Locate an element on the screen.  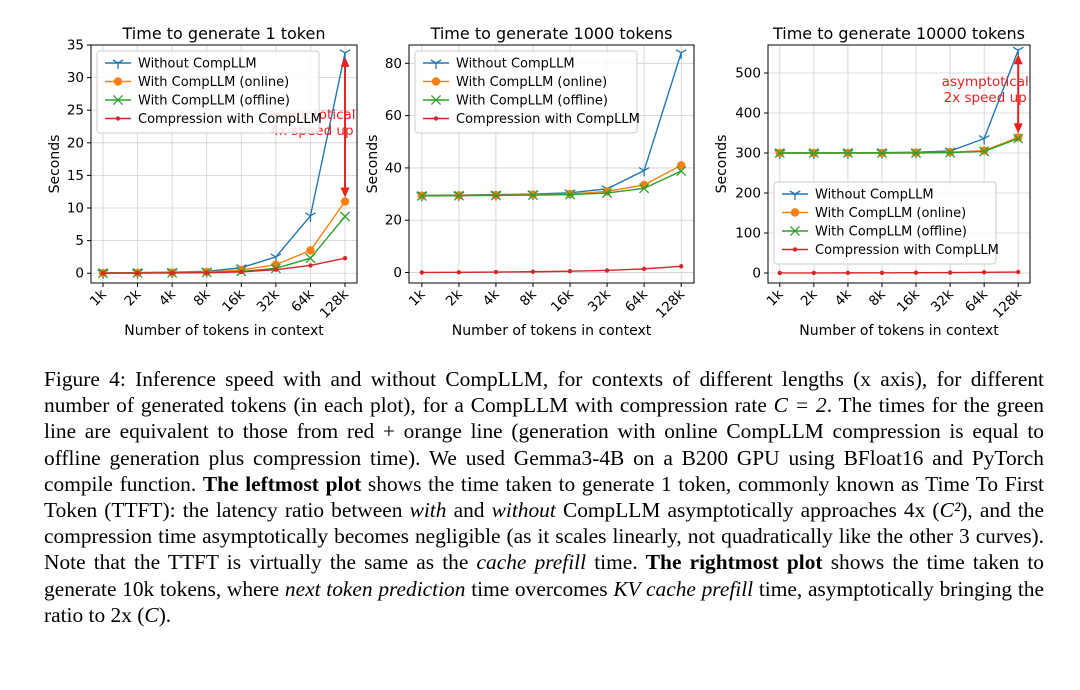
x-tick-label: 8k is located at coordinates (877, 297).